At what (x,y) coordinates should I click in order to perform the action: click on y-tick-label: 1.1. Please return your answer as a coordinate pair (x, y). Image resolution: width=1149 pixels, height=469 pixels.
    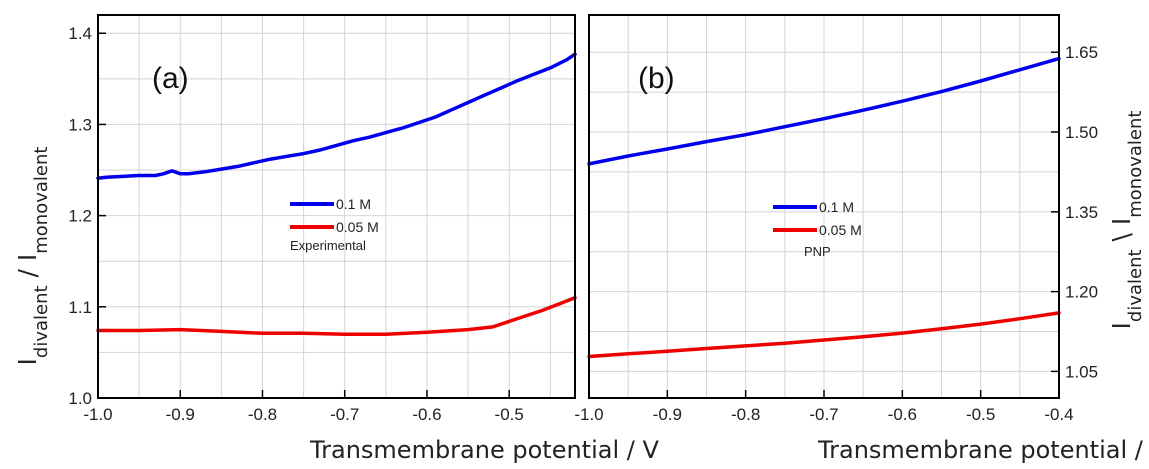
    Looking at the image, I should click on (80, 307).